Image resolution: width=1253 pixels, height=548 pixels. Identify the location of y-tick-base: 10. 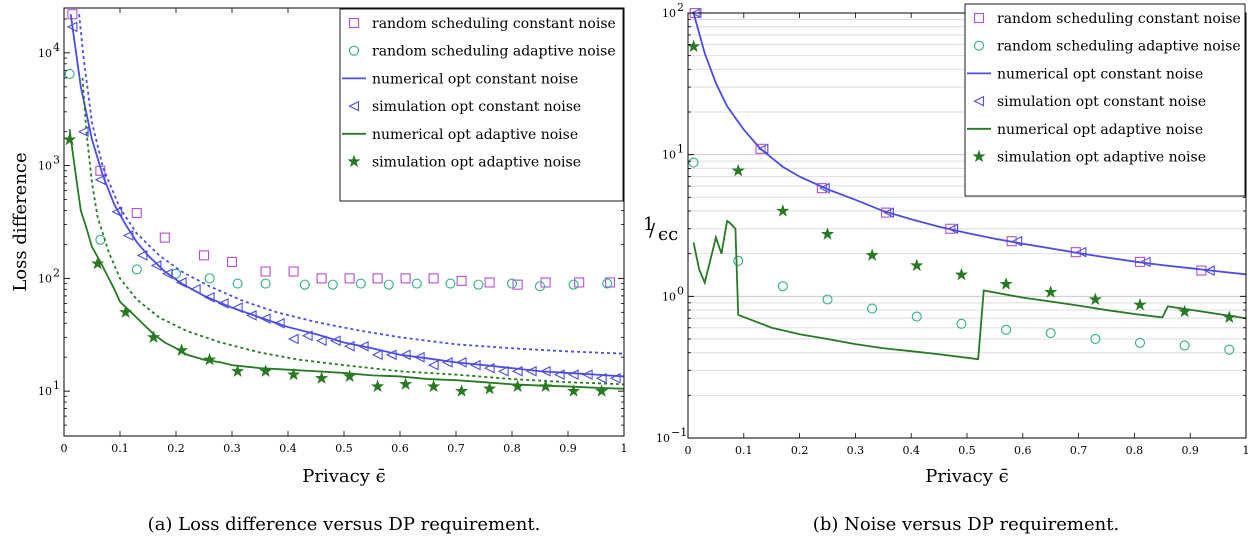
(663, 438).